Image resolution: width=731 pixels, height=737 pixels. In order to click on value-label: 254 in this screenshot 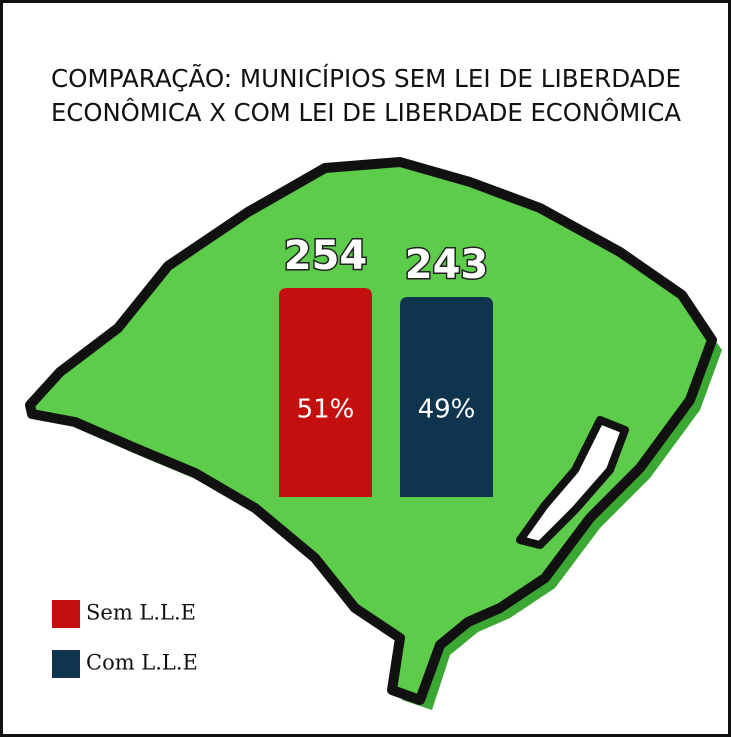, I will do `click(326, 256)`.